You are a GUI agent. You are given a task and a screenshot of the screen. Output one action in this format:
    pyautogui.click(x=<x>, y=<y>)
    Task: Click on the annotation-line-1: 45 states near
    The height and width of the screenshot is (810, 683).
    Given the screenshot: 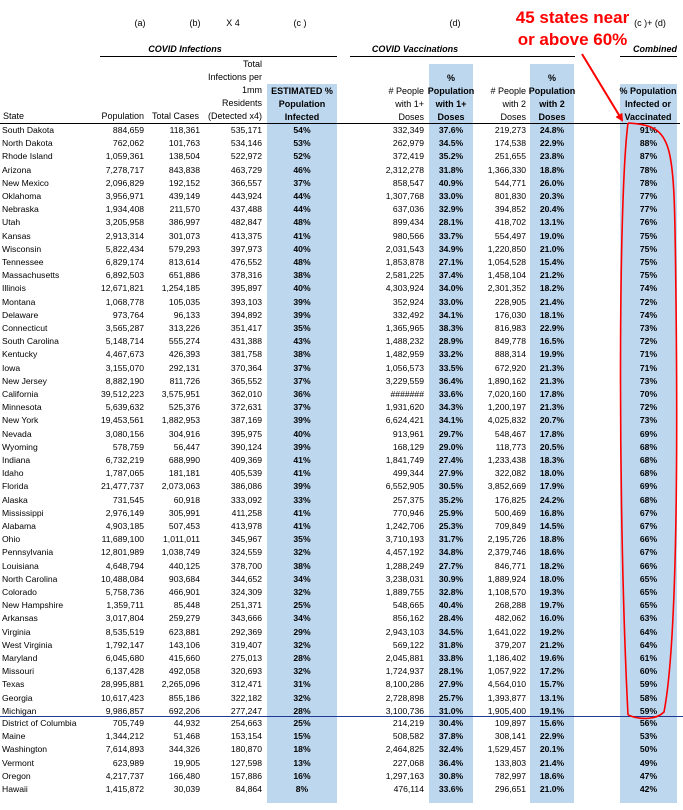 What is the action you would take?
    pyautogui.click(x=572, y=17)
    